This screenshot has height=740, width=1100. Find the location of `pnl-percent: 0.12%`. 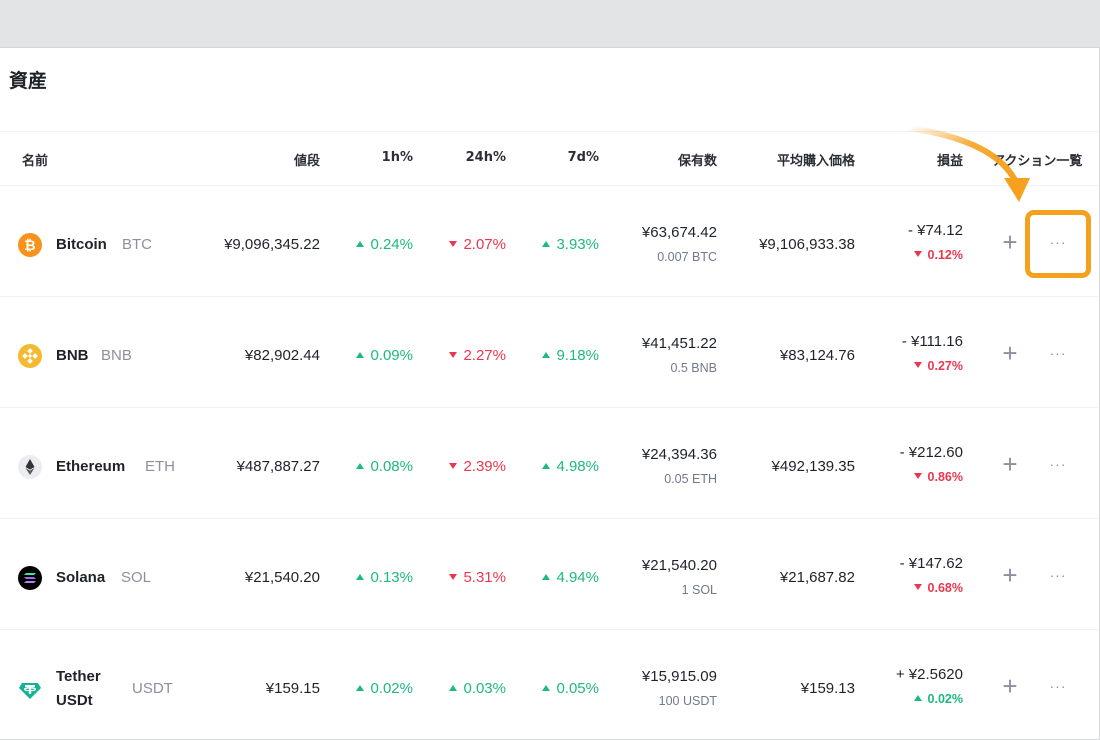

pnl-percent: 0.12% is located at coordinates (938, 255).